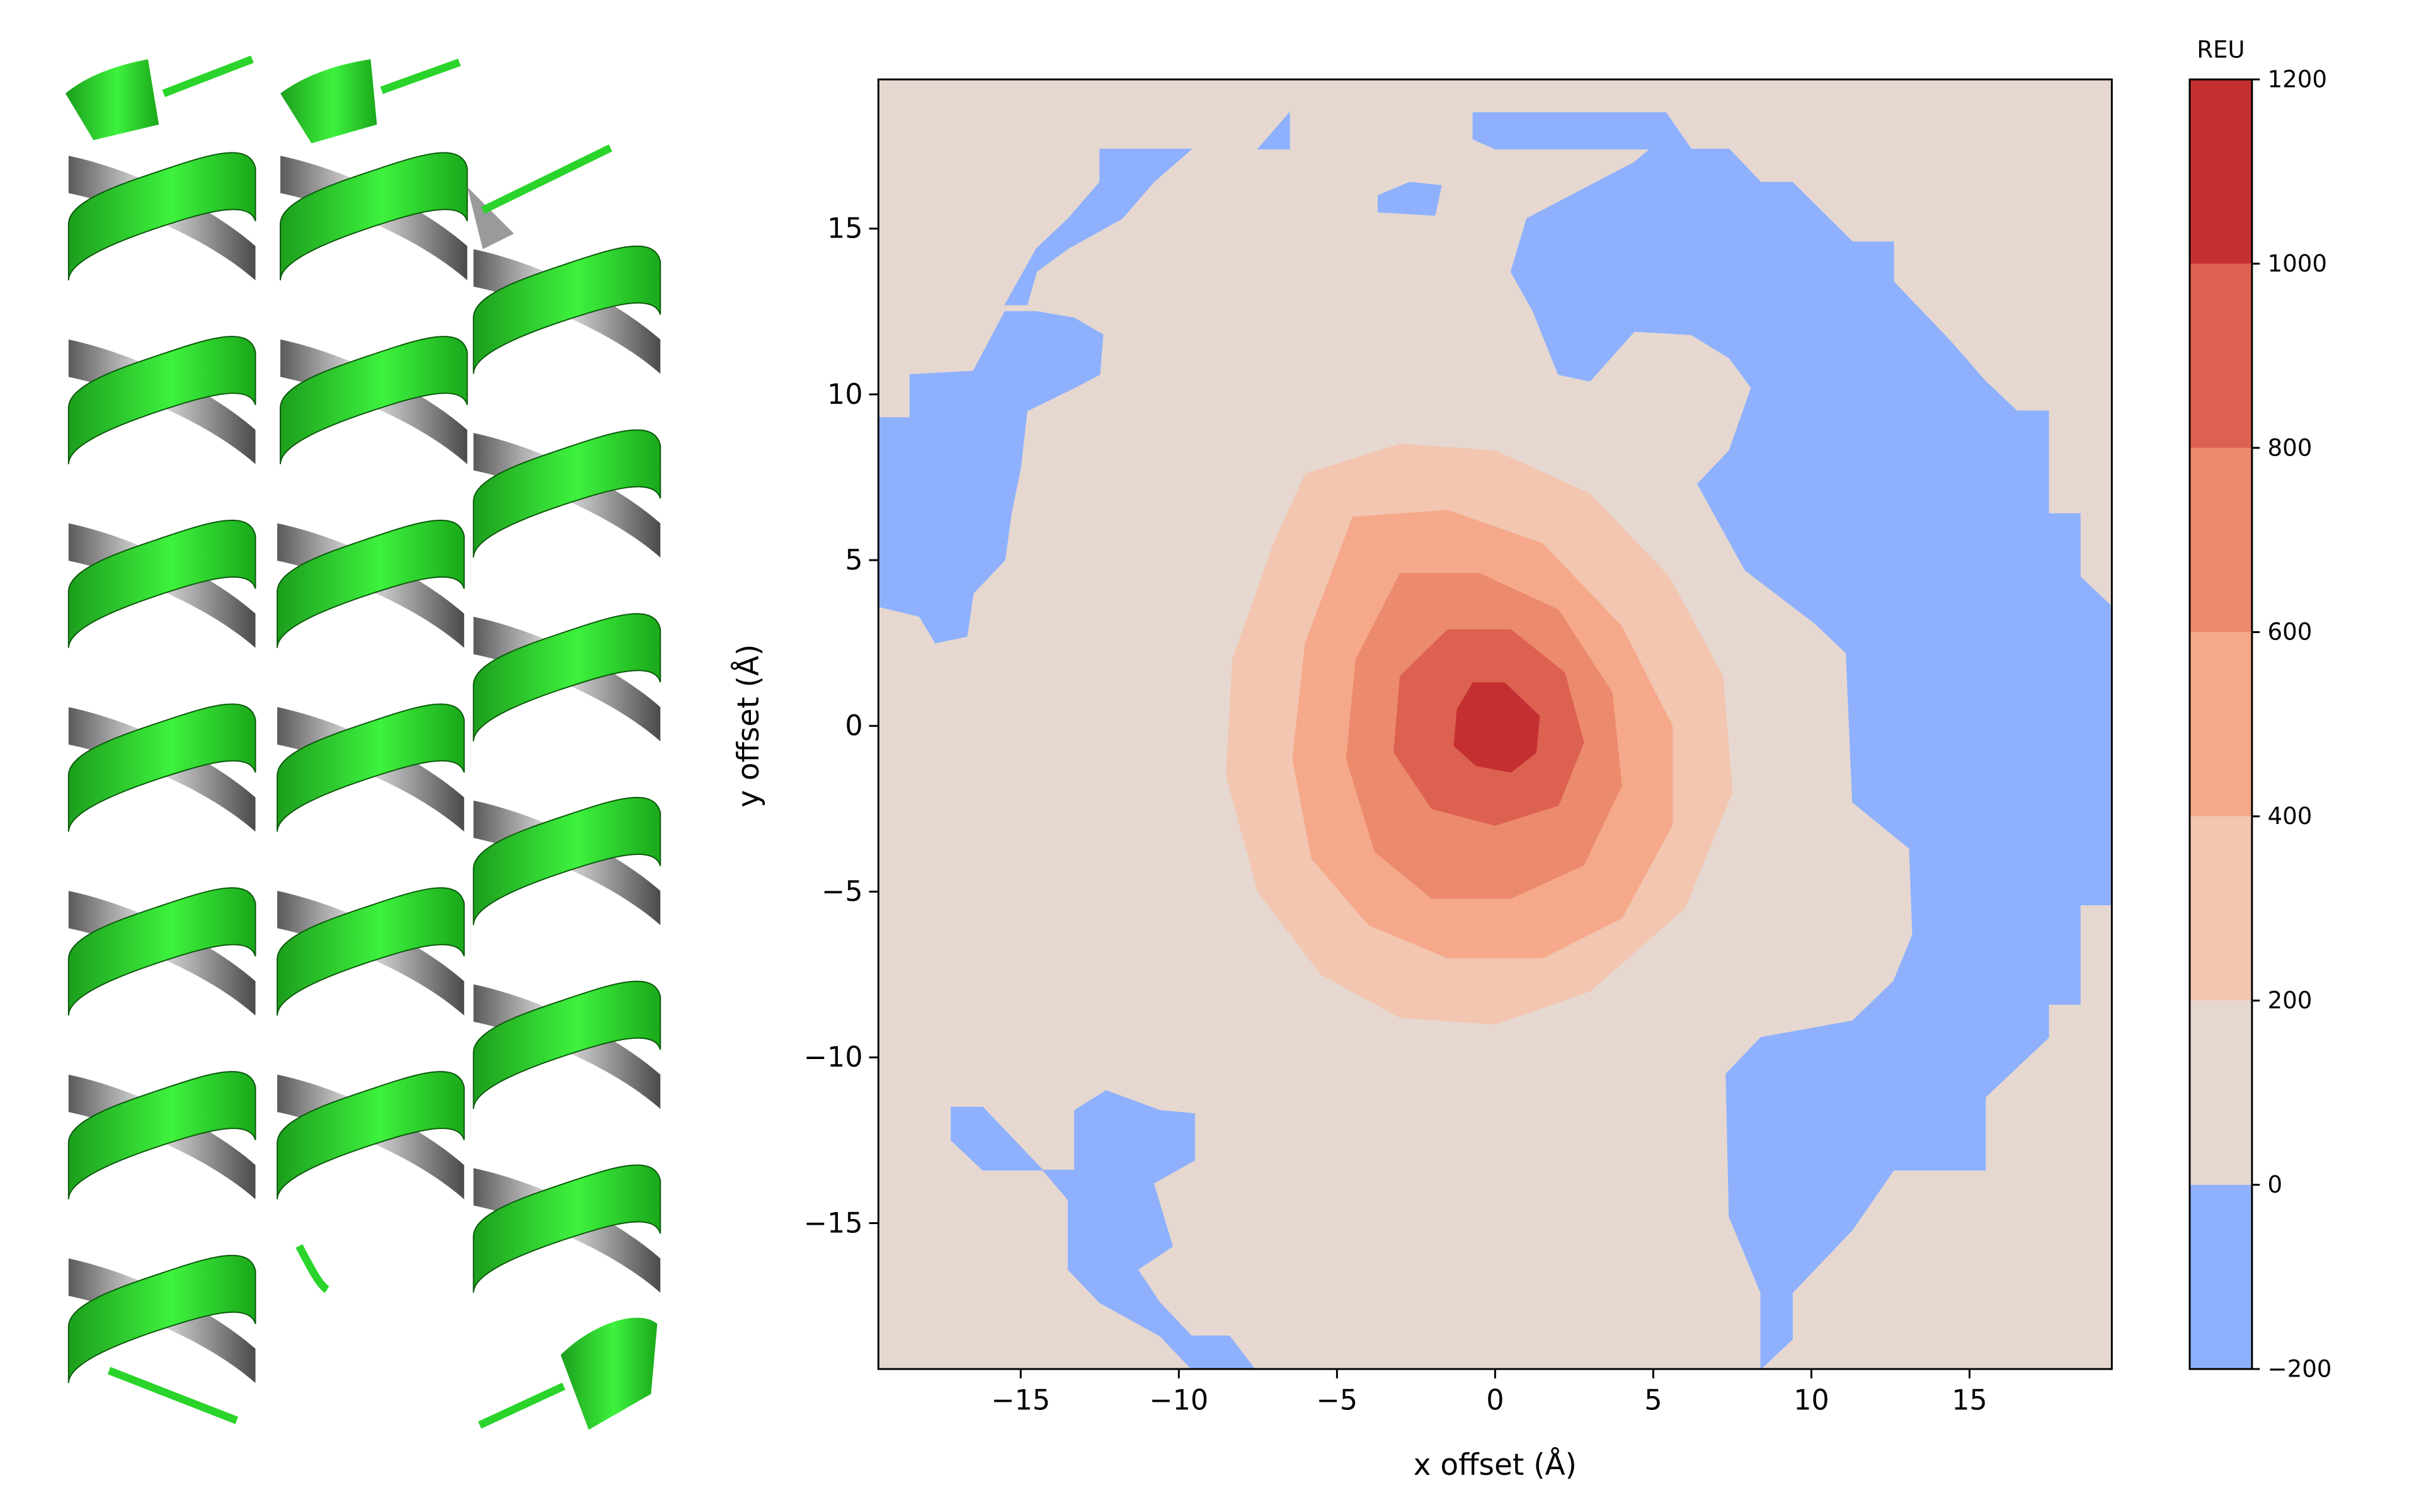  What do you see at coordinates (1020, 1400) in the screenshot?
I see `x-tick-label: −15` at bounding box center [1020, 1400].